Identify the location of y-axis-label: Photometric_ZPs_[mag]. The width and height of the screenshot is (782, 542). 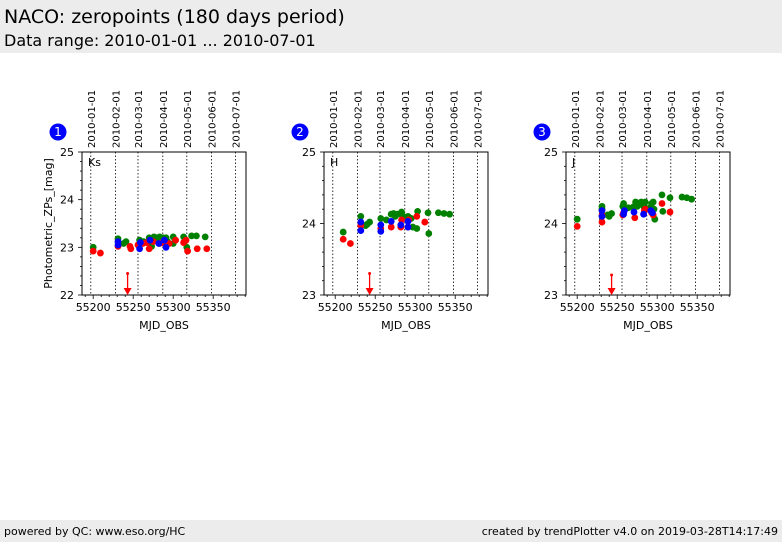
(48, 223).